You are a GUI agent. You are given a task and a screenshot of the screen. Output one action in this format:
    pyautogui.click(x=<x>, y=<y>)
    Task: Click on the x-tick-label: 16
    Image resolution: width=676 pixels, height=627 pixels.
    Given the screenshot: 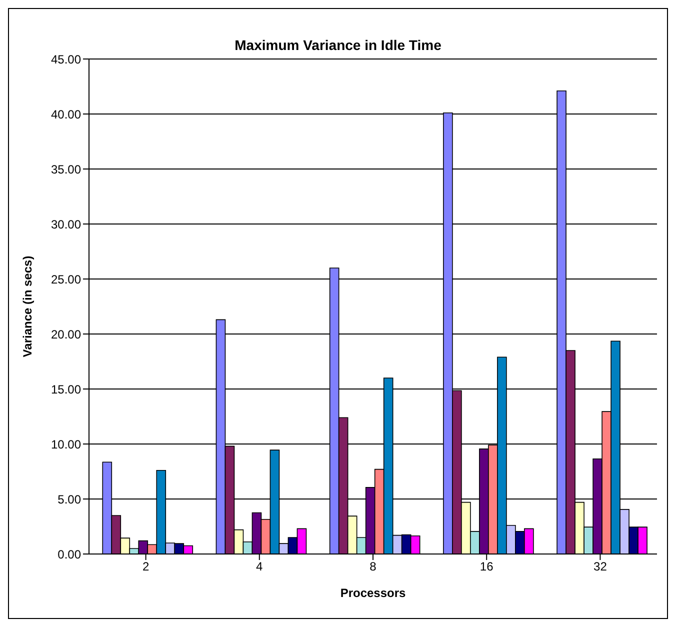 What is the action you would take?
    pyautogui.click(x=487, y=567)
    